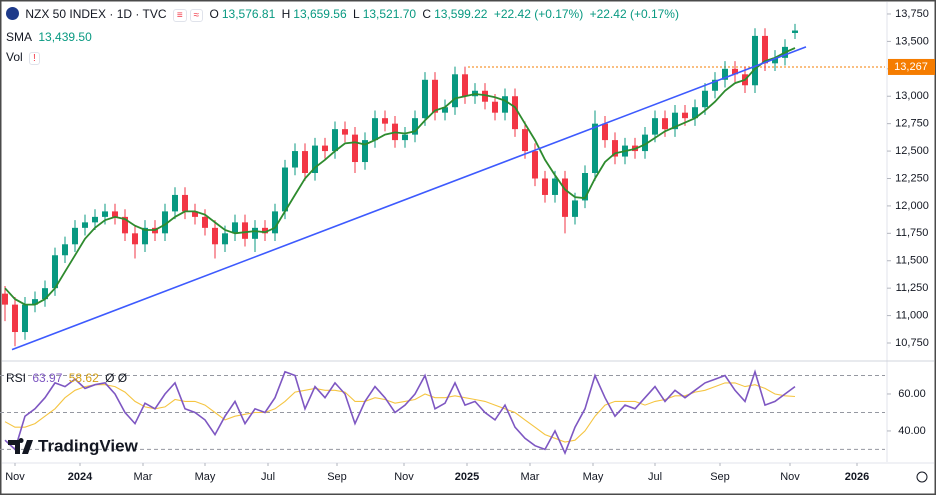  What do you see at coordinates (912, 124) in the screenshot?
I see `y-tick-label: 12,750` at bounding box center [912, 124].